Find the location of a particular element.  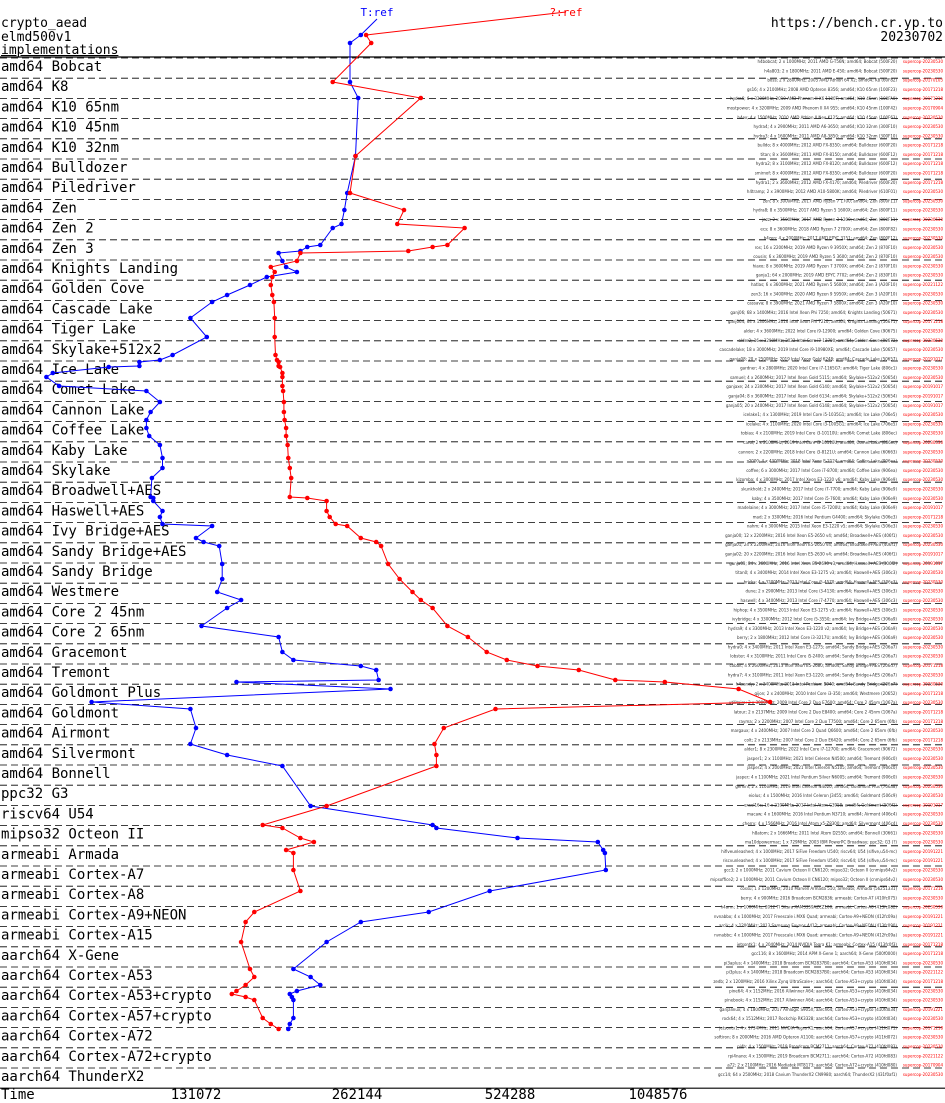

platform-label: aarch64 Cortex-A57+crypto is located at coordinates (106, 1016).